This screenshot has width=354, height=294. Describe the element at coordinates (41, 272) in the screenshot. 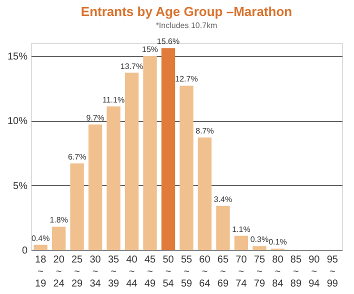

I see `x-tick-label: 18 ~ 19` at that location.